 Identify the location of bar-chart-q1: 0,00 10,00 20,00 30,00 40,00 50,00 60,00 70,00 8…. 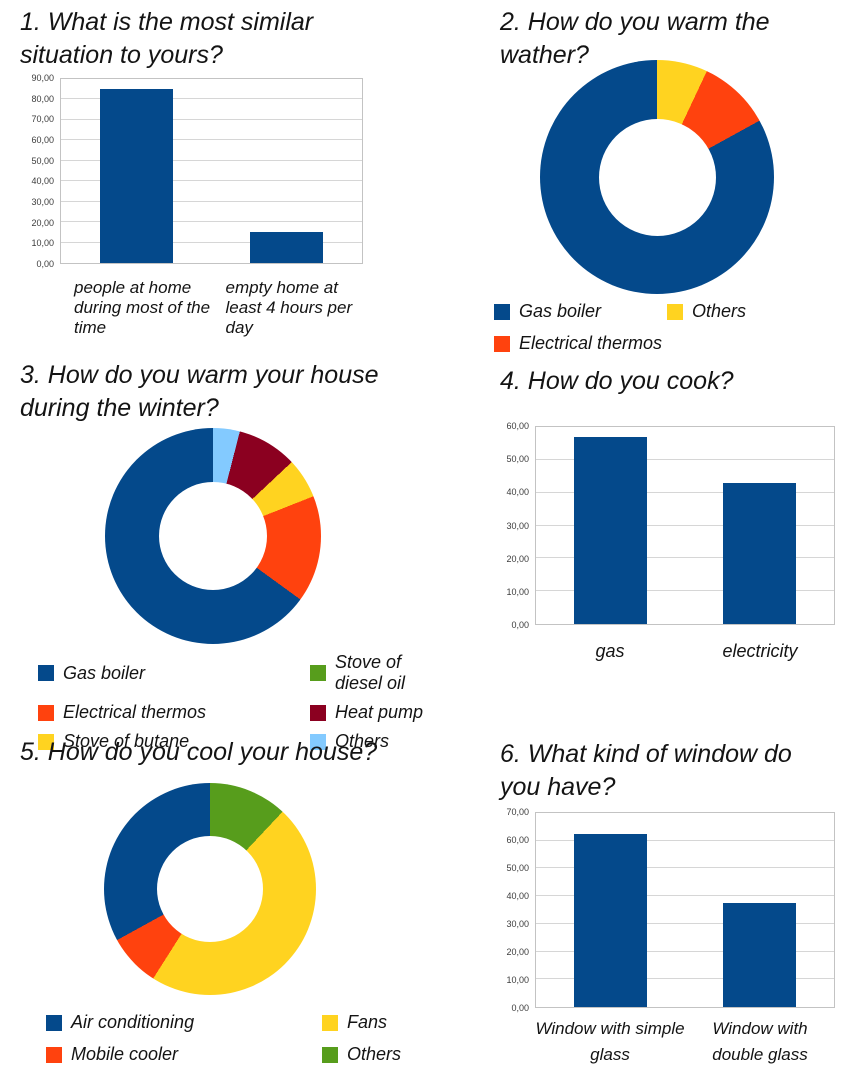
(224, 205).